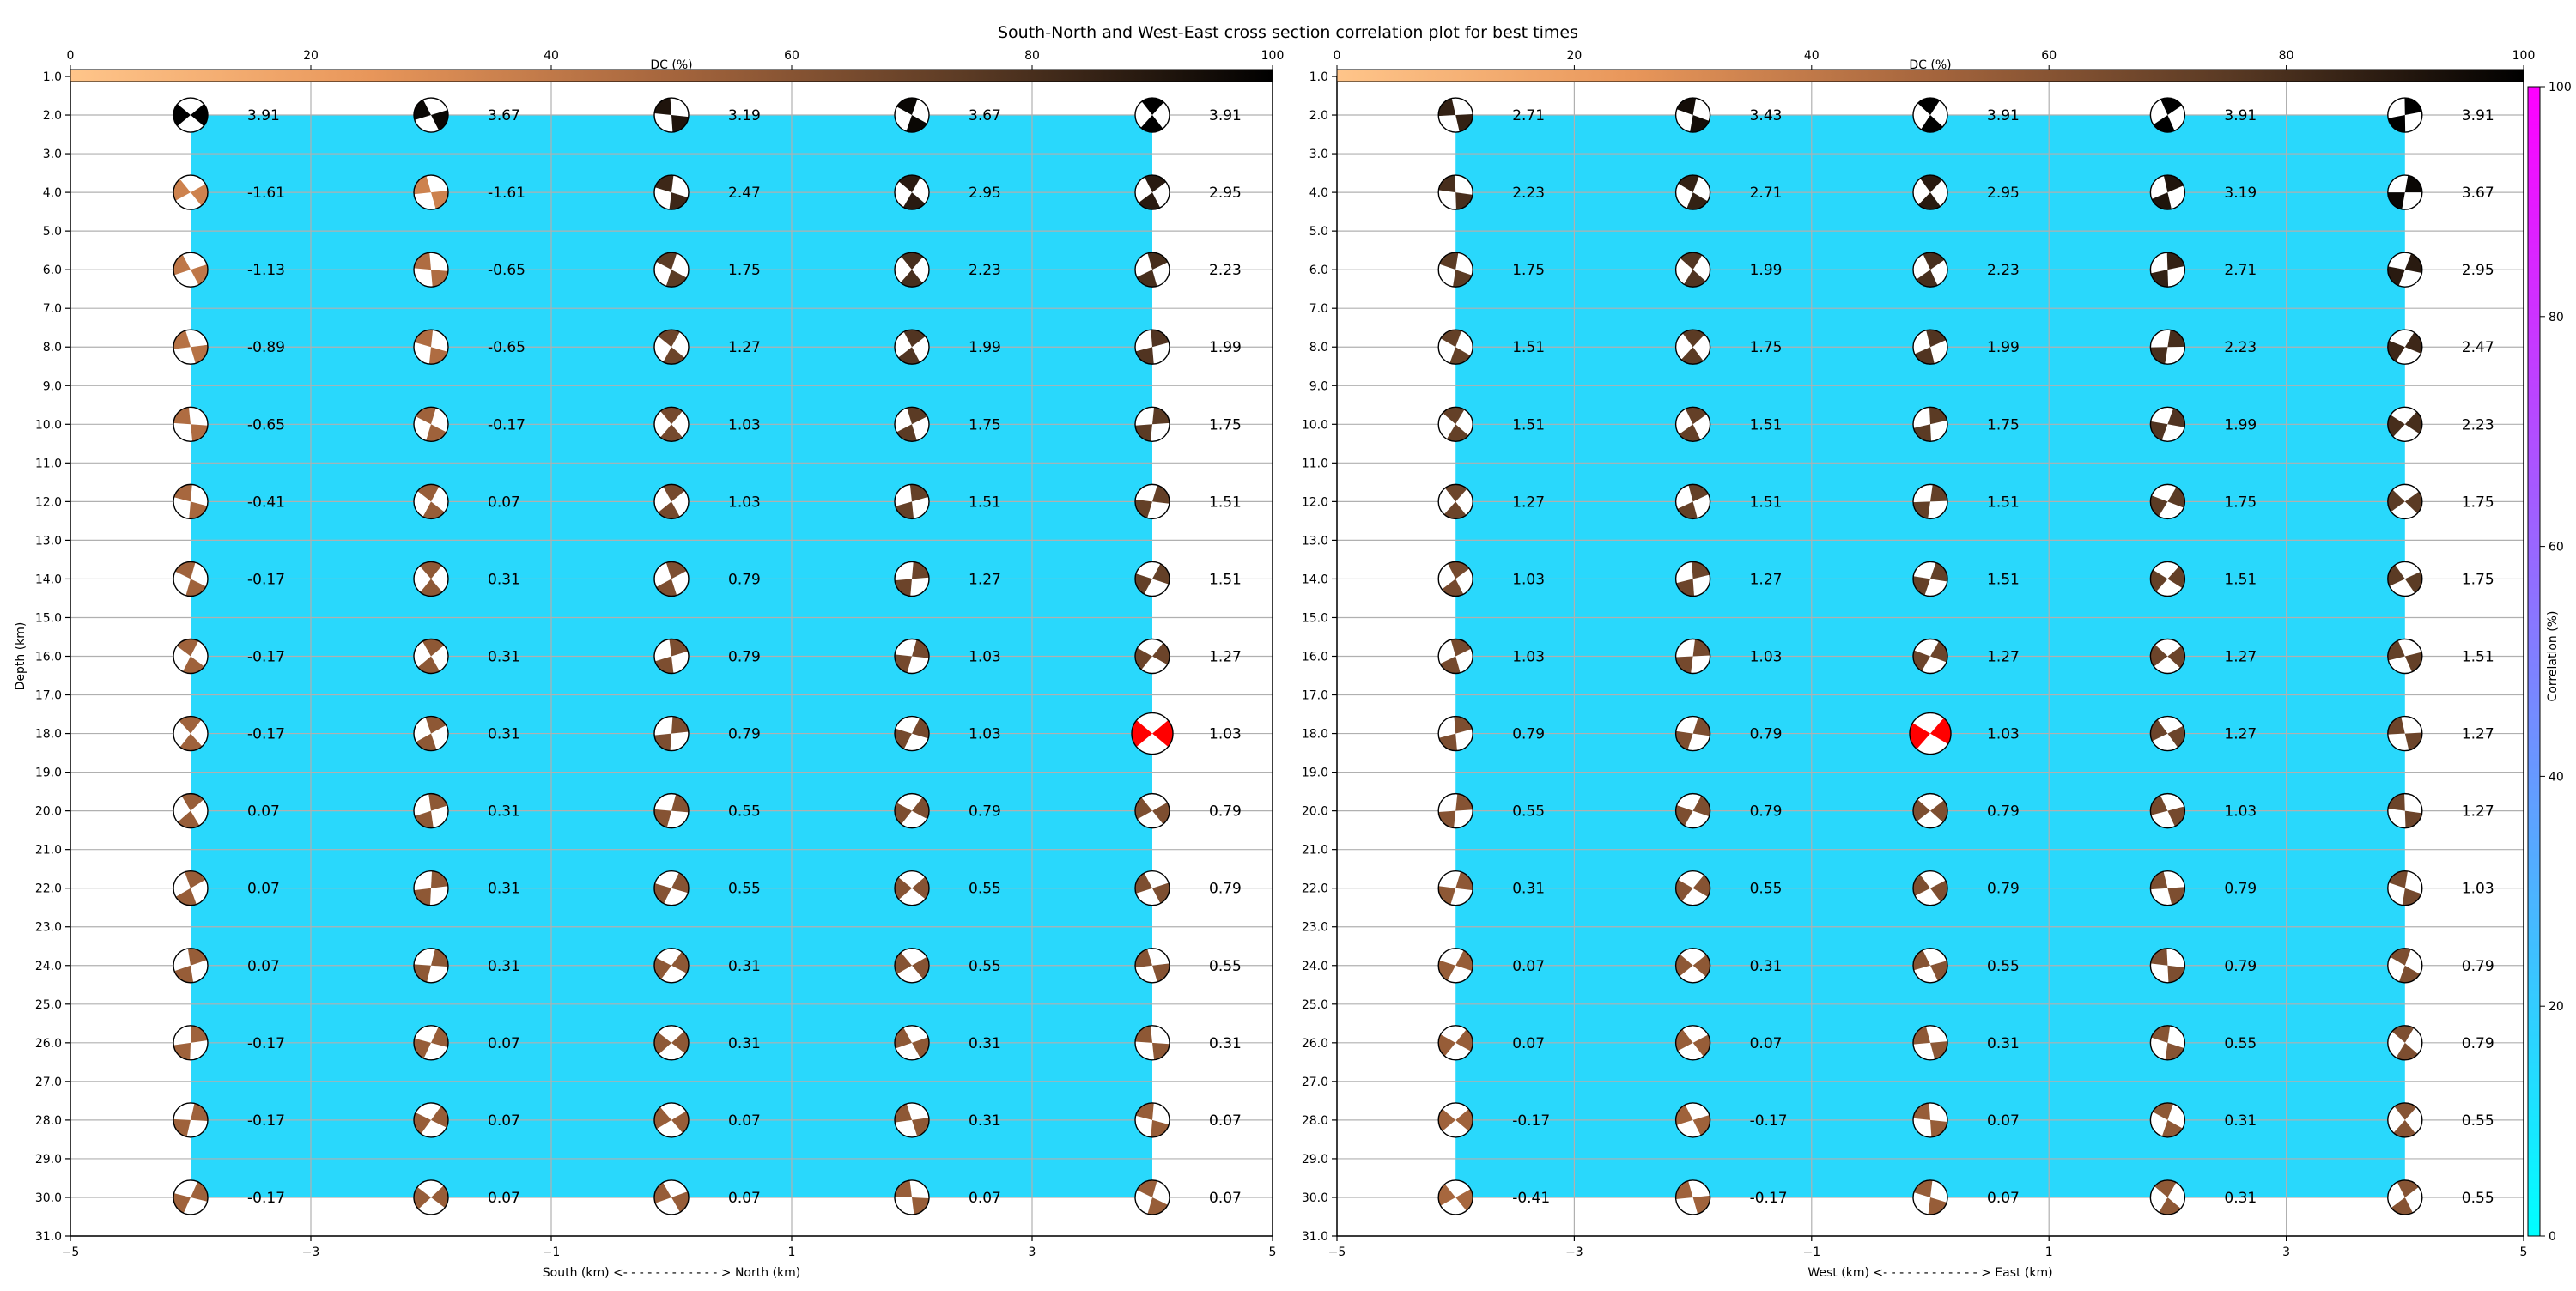 The image size is (2576, 1291). I want to click on data-label: 2.23, so click(2004, 270).